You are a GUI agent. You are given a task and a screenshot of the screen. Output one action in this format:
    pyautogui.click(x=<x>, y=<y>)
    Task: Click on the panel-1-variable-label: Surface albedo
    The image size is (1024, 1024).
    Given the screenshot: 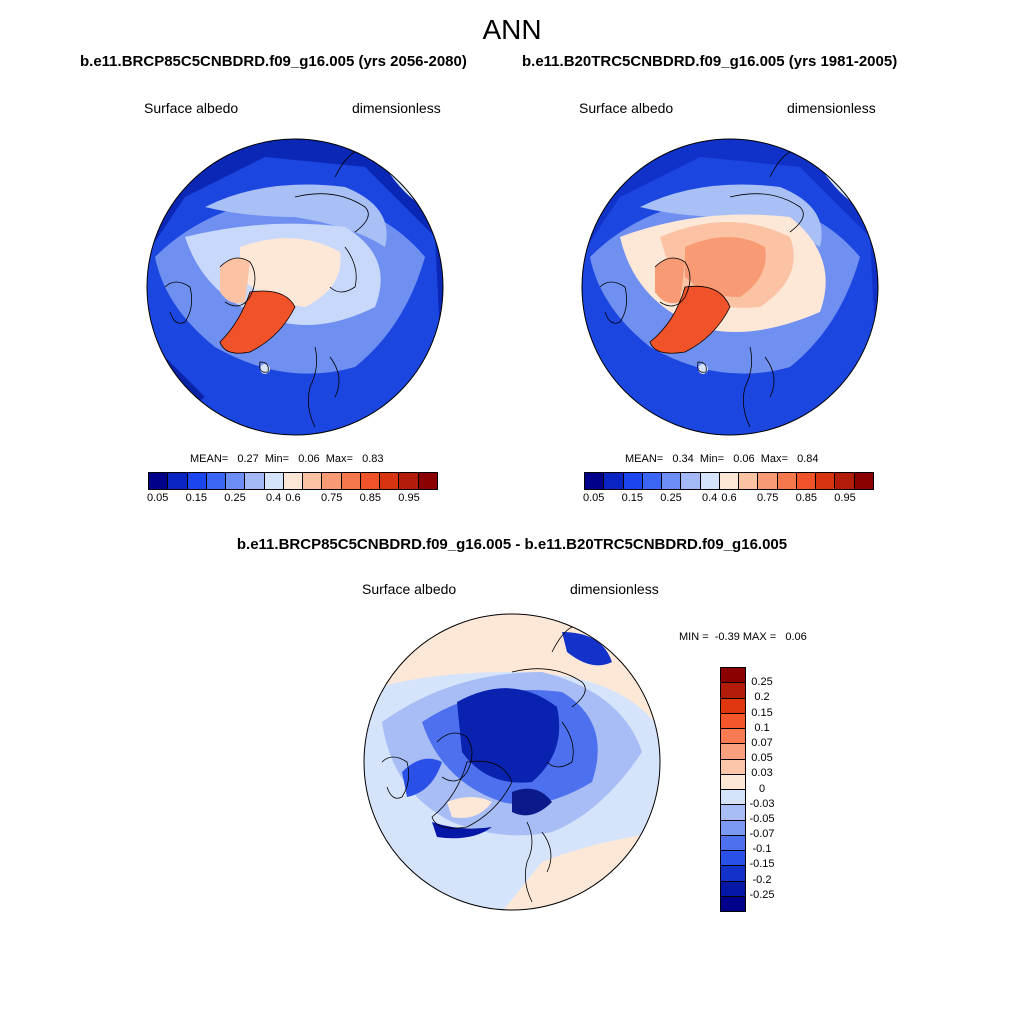 What is the action you would take?
    pyautogui.click(x=191, y=108)
    